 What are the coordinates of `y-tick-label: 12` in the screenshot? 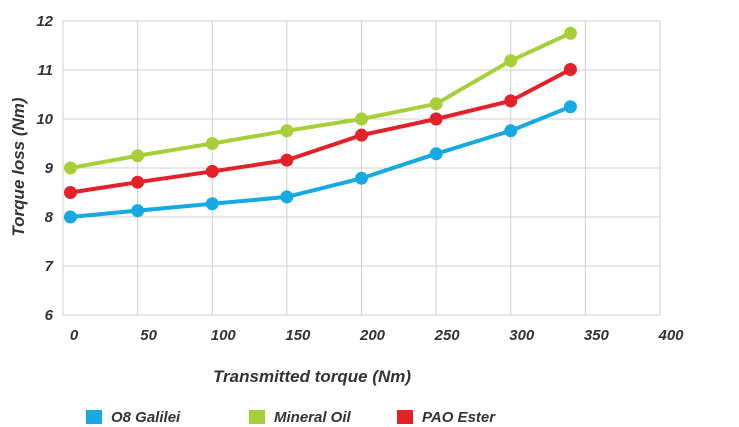 It's located at (44, 21).